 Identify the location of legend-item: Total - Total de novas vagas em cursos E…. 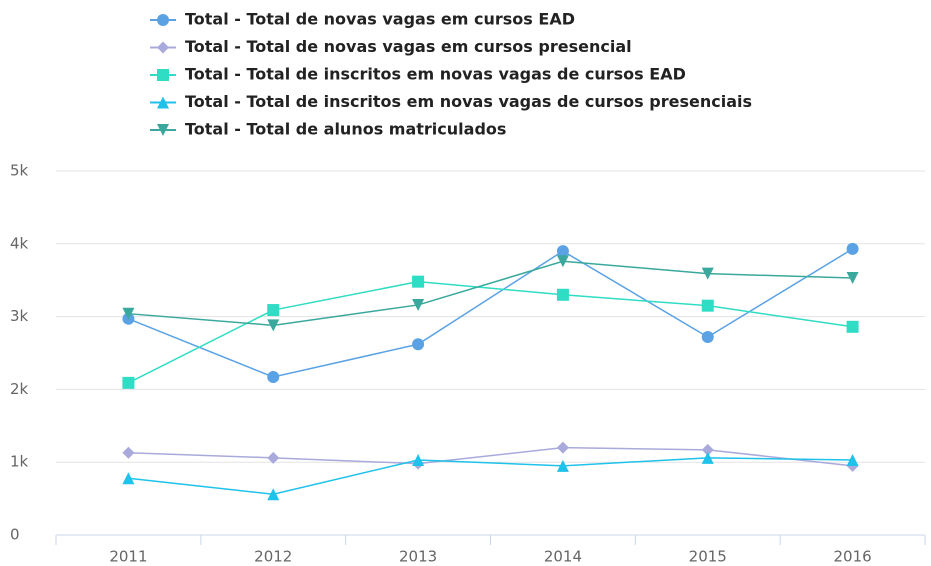
(362, 19).